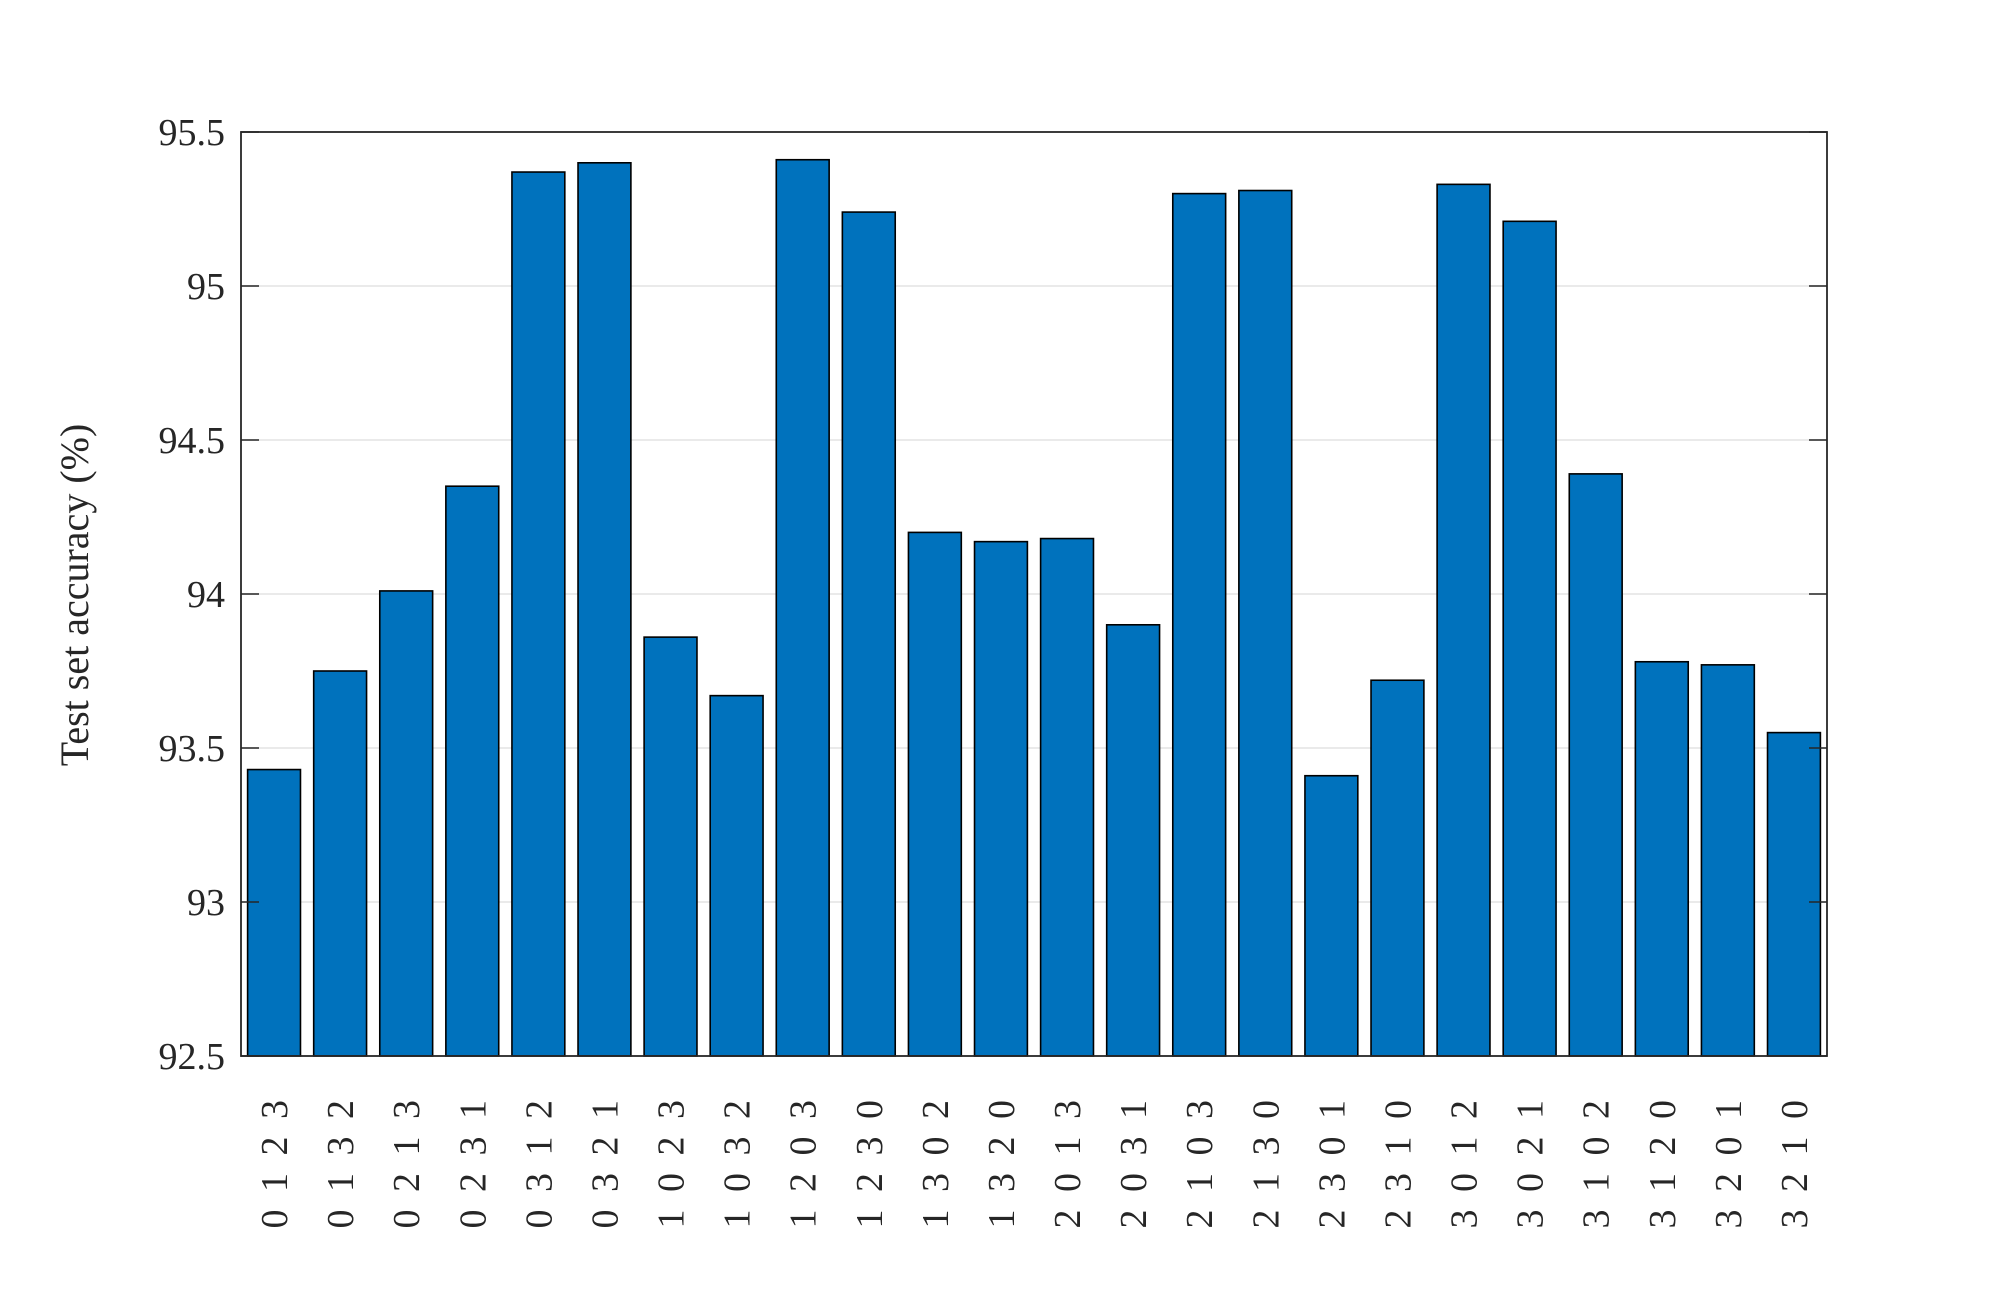 Image resolution: width=2008 pixels, height=1310 pixels. What do you see at coordinates (1068, 1162) in the screenshot?
I see `x-tick-label: 2 0 1 3` at bounding box center [1068, 1162].